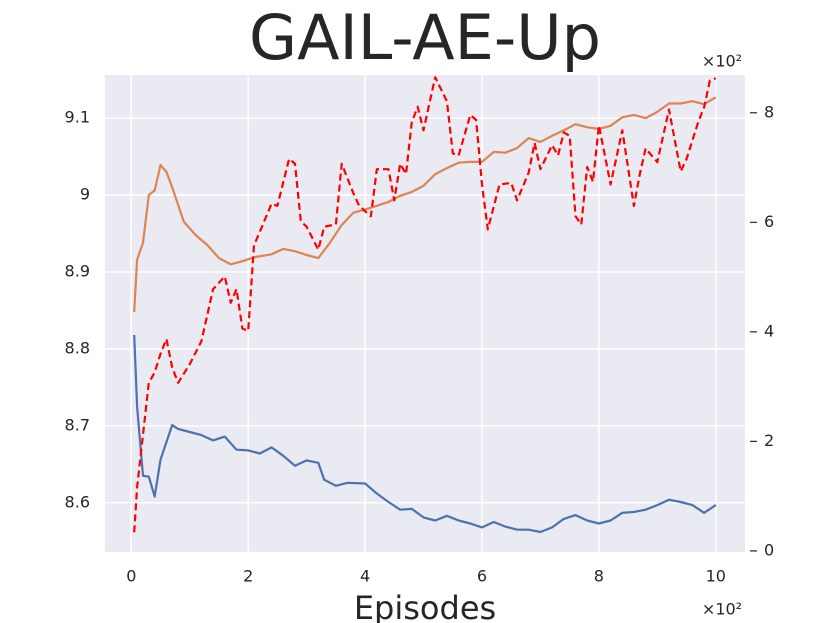 This screenshot has width=830, height=623. I want to click on y2-tick-label: 6, so click(769, 221).